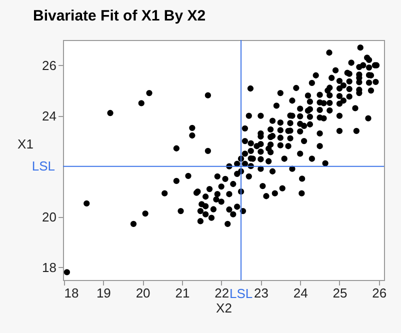 This screenshot has height=333, width=401. What do you see at coordinates (222, 293) in the screenshot?
I see `x-tick-label: 22` at bounding box center [222, 293].